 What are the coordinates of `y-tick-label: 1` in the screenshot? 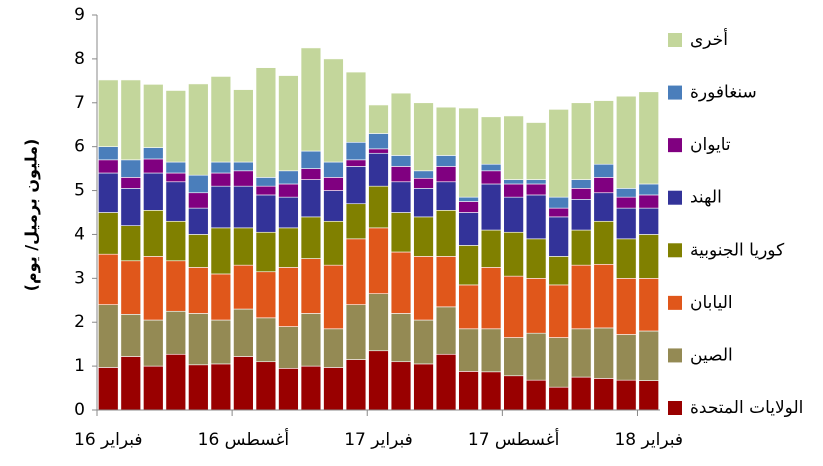 It's located at (79, 366).